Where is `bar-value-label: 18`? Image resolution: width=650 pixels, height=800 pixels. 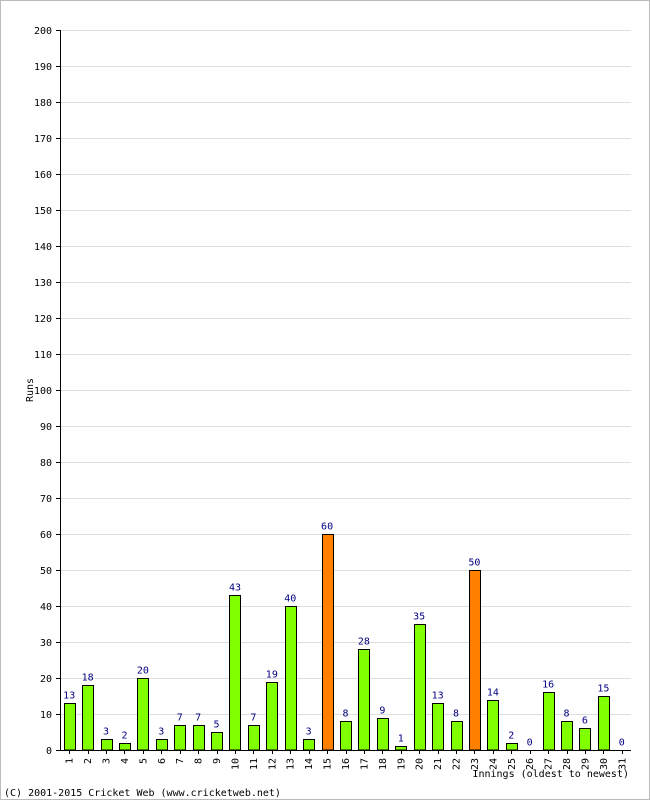
bar-value-label: 18 is located at coordinates (88, 678).